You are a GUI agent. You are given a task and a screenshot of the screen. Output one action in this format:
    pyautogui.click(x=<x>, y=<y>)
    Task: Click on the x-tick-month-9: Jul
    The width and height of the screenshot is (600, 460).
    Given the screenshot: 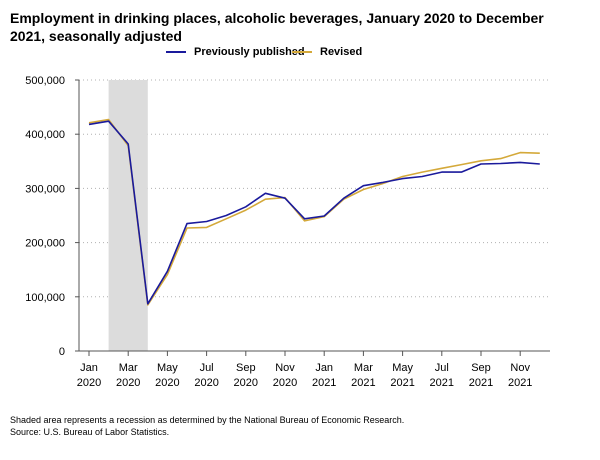 What is the action you would take?
    pyautogui.click(x=442, y=368)
    